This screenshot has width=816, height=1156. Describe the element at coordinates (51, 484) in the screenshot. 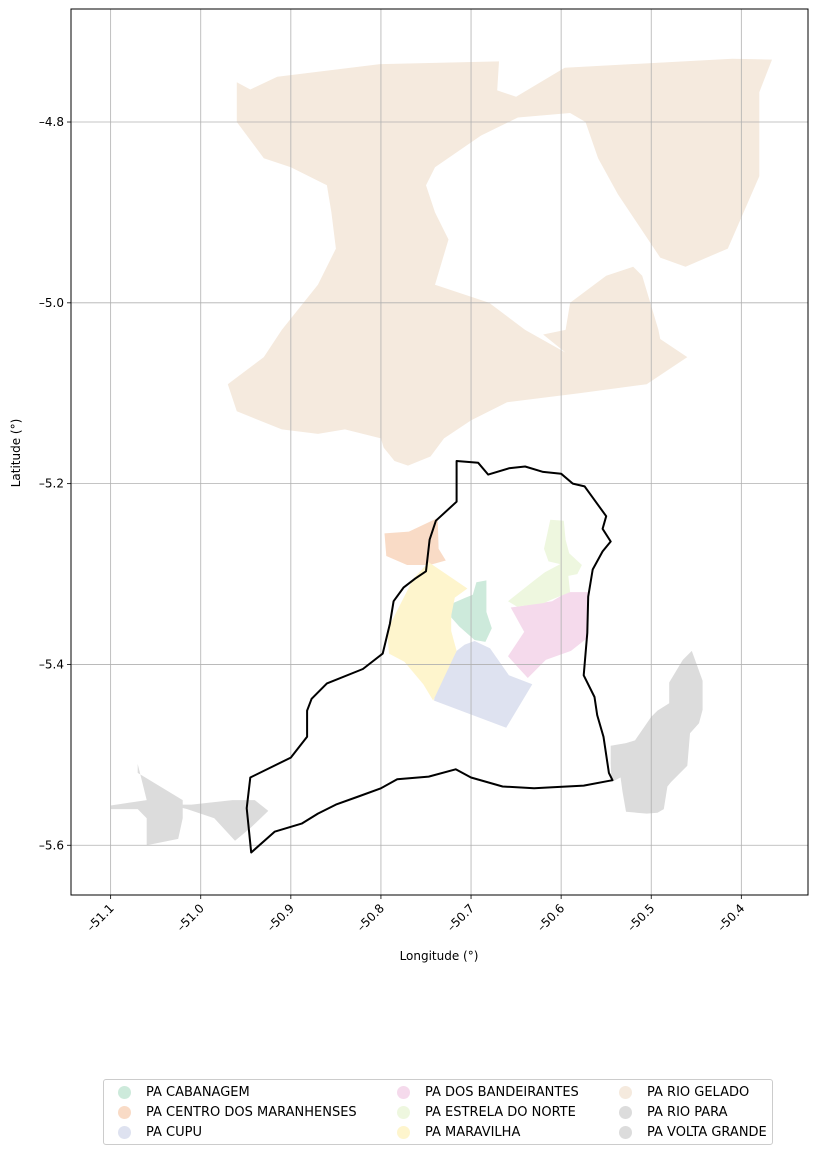

I see `y-tick-label: –5.2` at that location.